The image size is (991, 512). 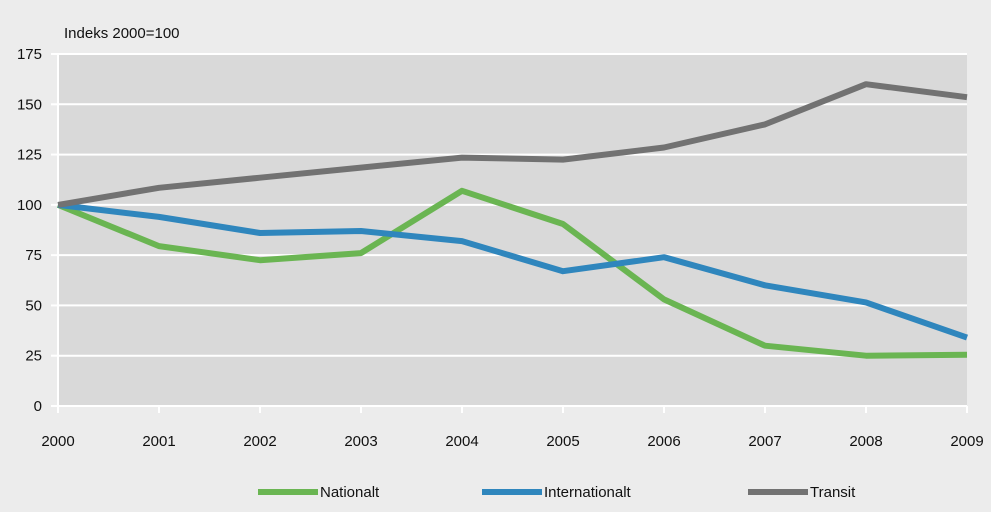 What do you see at coordinates (865, 441) in the screenshot?
I see `x-tick-label: 2008` at bounding box center [865, 441].